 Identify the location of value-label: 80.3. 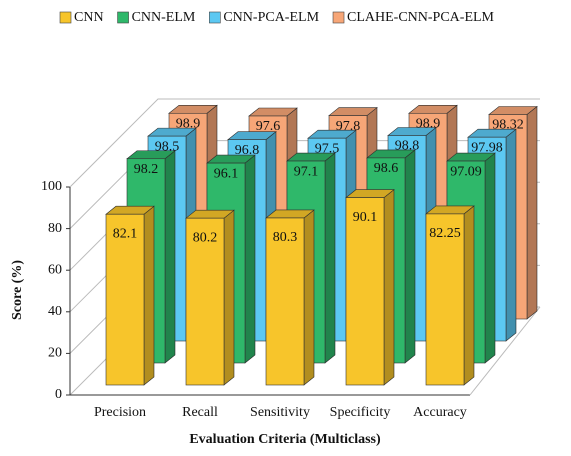
(285, 237).